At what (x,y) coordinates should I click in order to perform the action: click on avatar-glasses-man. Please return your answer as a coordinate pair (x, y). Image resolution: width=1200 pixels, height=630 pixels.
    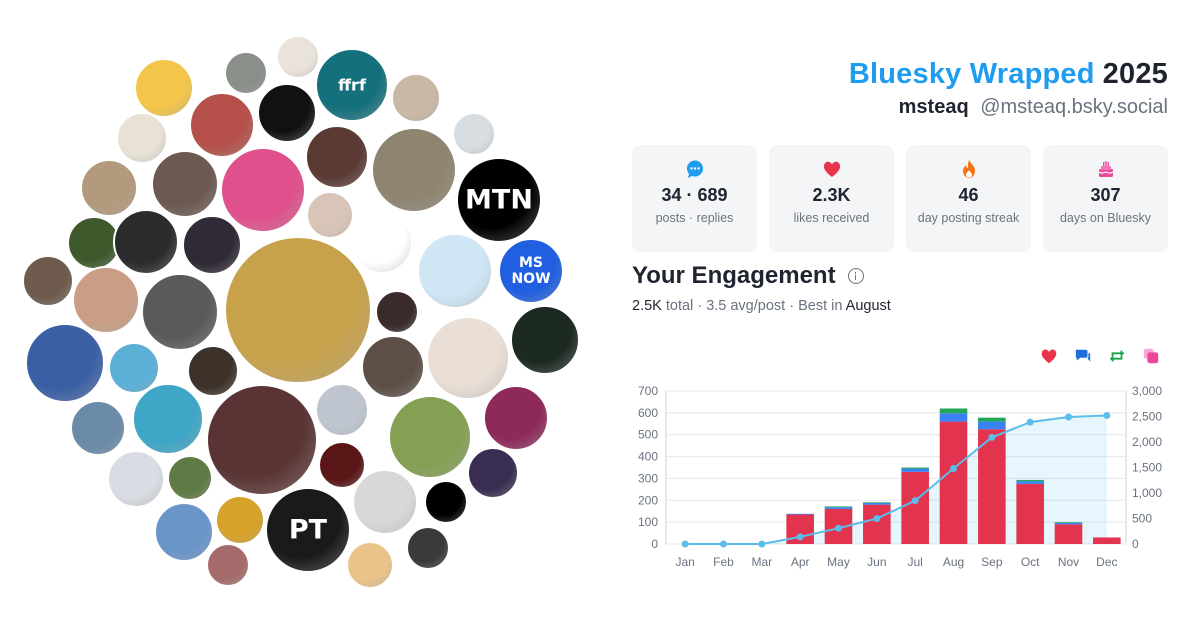
    Looking at the image, I should click on (98, 428).